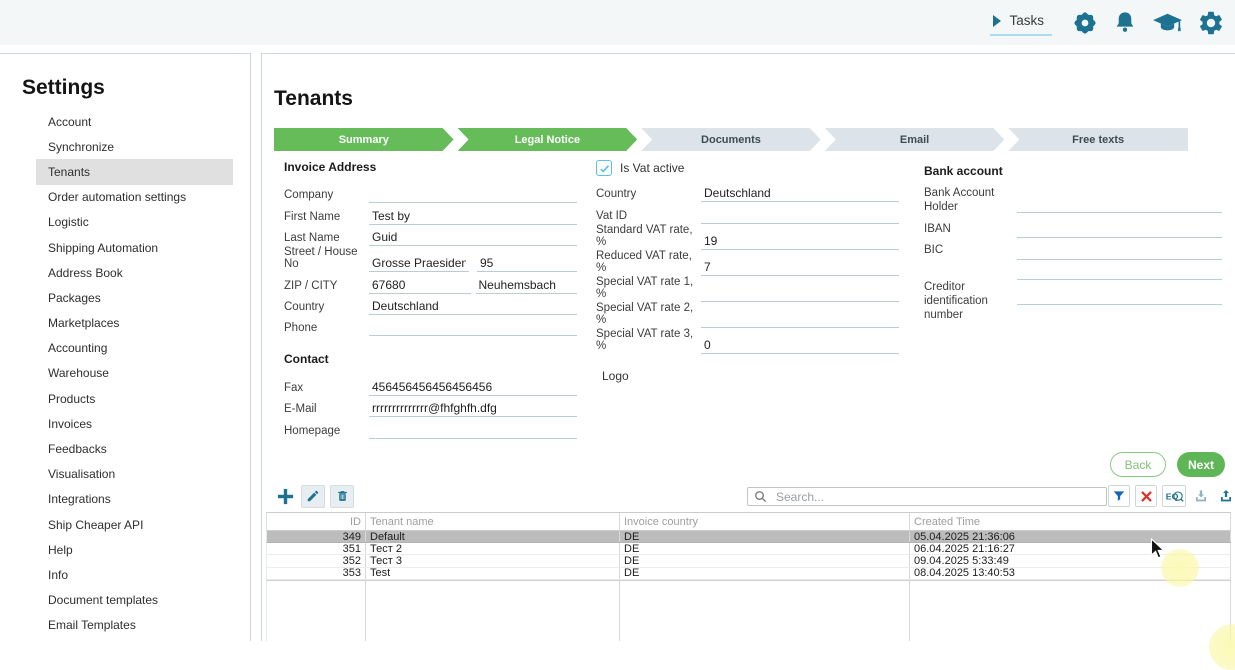 The image size is (1235, 670). Describe the element at coordinates (765, 521) in the screenshot. I see `column-header-invoice-country: Invoice country` at that location.